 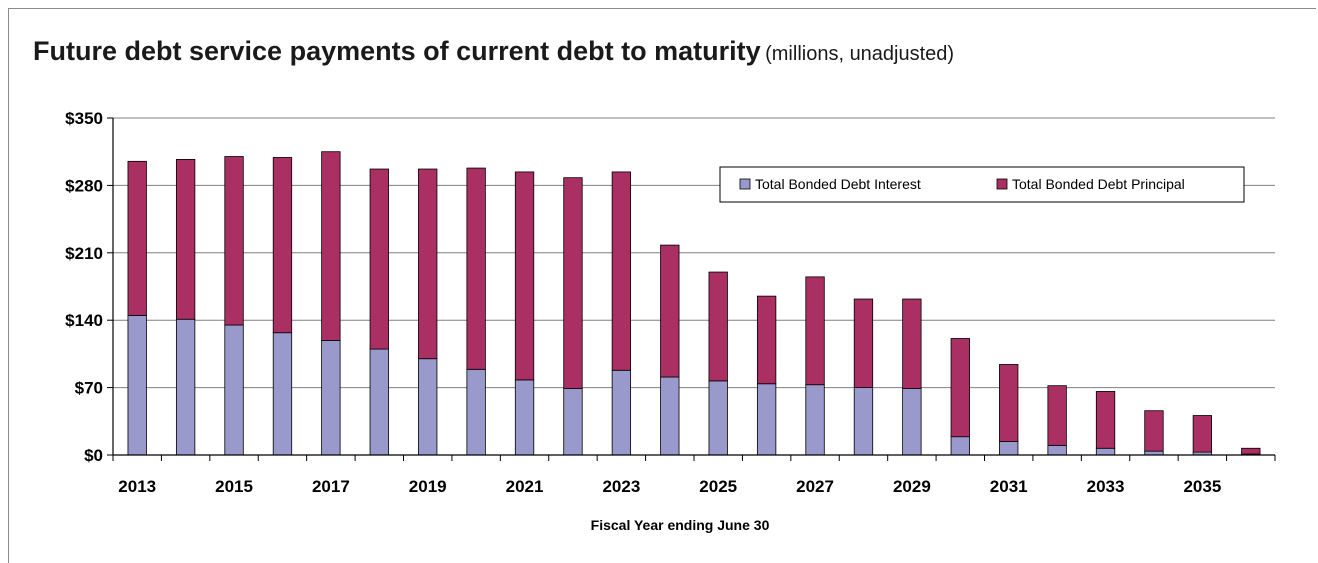 What do you see at coordinates (621, 486) in the screenshot?
I see `x-tick-label: 2023` at bounding box center [621, 486].